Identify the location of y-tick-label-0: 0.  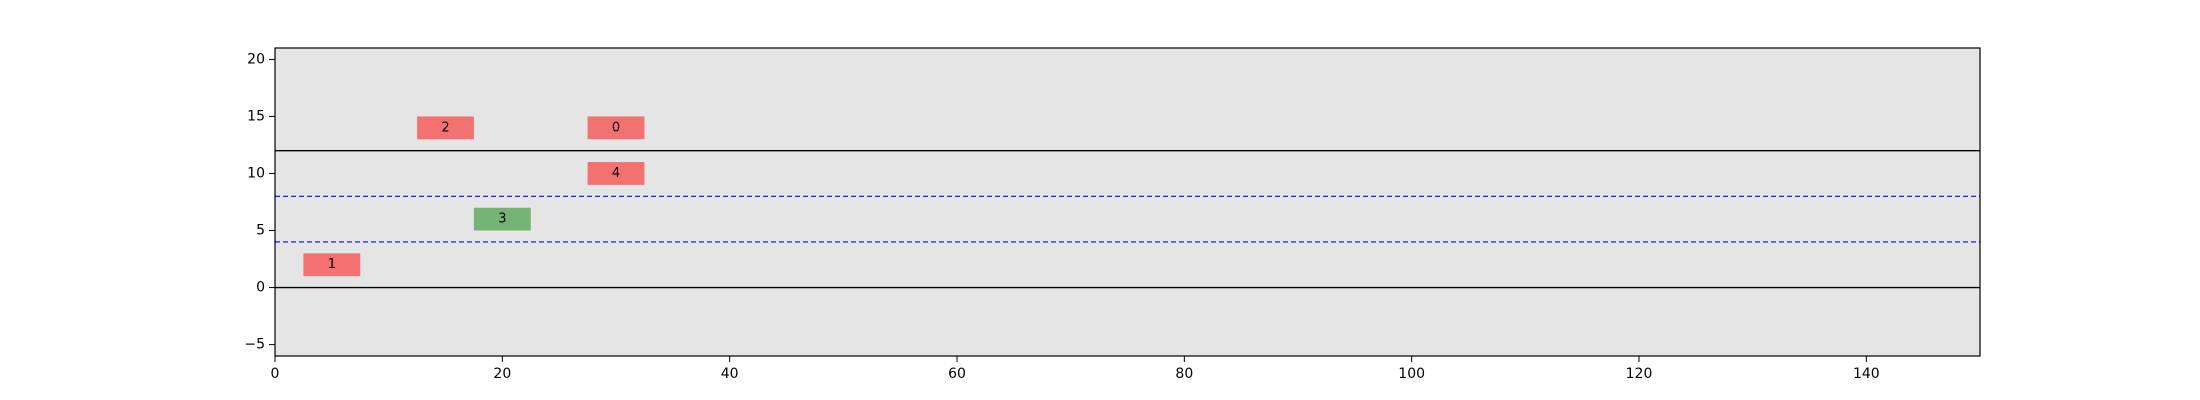
(260, 288).